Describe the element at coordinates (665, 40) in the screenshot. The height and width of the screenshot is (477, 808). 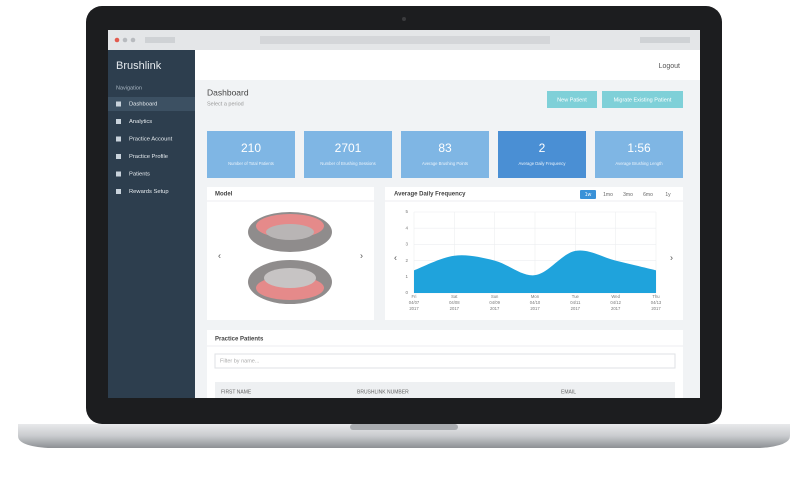
I see `browser-controls` at that location.